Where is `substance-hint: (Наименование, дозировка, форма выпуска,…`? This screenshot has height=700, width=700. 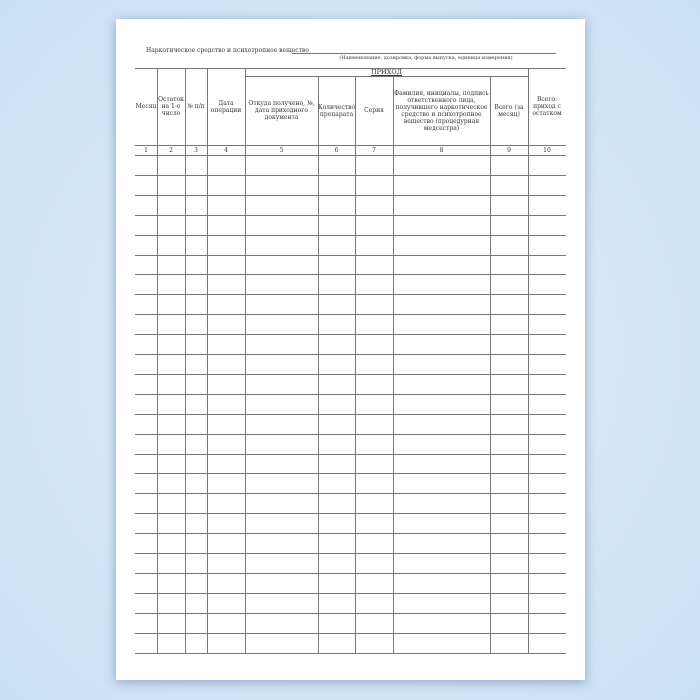
substance-hint: (Наименование, дозировка, форма выпуска,… is located at coordinates (426, 58).